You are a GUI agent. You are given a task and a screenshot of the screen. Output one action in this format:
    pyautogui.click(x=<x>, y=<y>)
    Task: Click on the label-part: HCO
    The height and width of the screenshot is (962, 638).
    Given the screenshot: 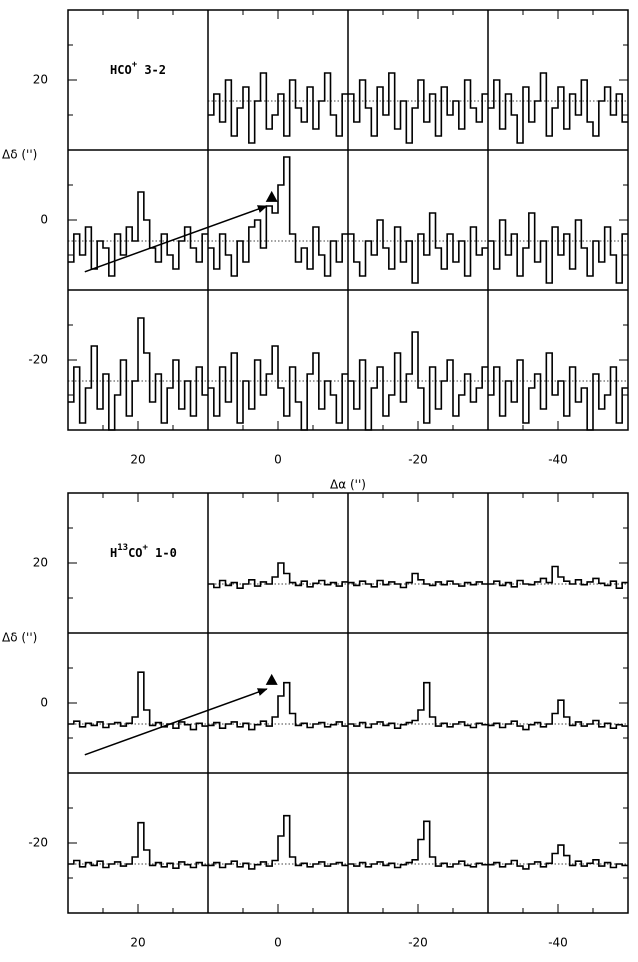 What is the action you would take?
    pyautogui.click(x=121, y=70)
    